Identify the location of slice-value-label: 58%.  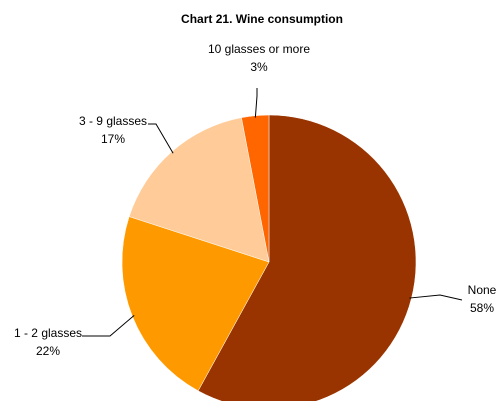
(482, 308).